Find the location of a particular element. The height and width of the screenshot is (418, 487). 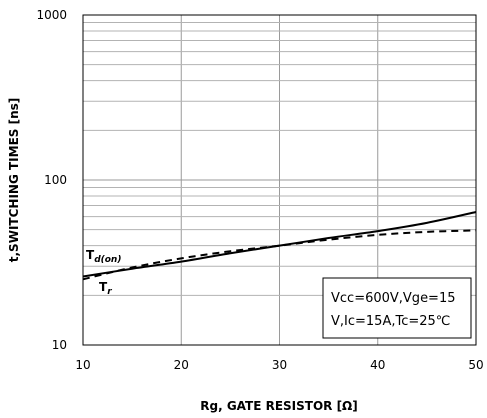

x-tick-label: 50 is located at coordinates (475, 365).